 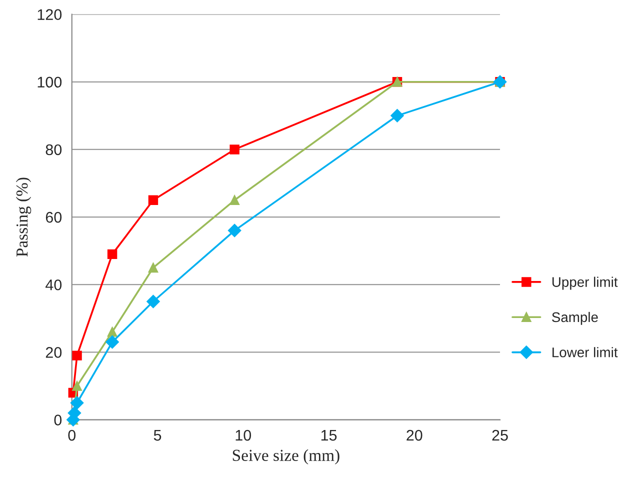 What do you see at coordinates (286, 456) in the screenshot?
I see `x-axis-title: Seive size (mm)` at bounding box center [286, 456].